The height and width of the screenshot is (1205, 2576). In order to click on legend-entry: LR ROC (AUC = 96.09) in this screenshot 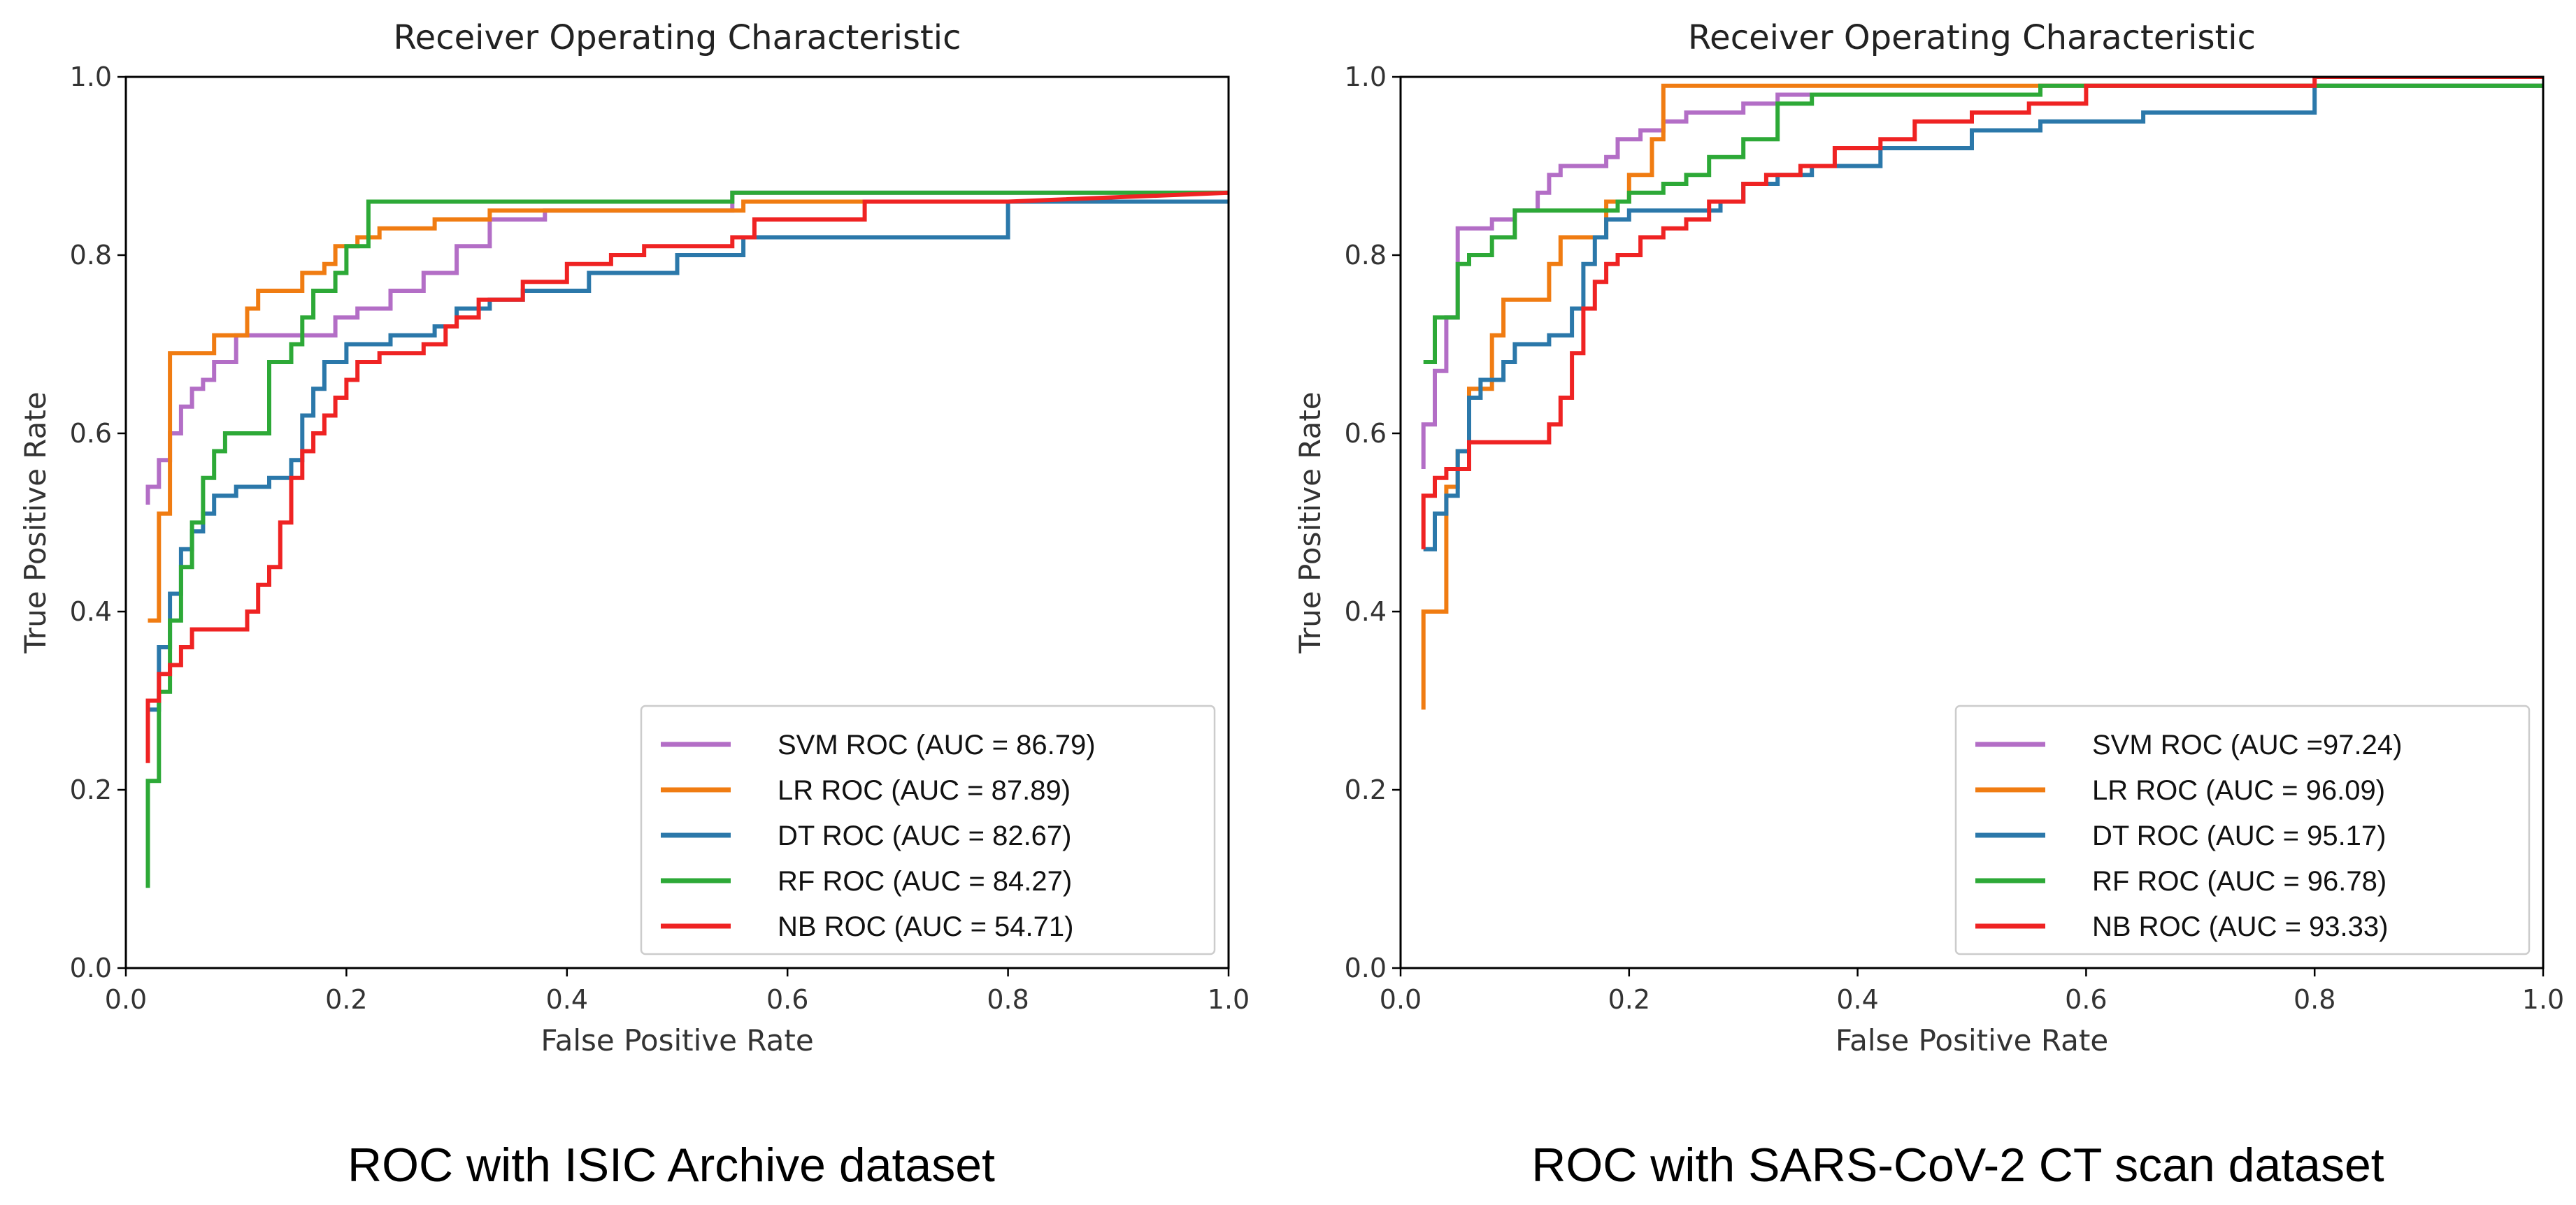, I will do `click(2238, 790)`.